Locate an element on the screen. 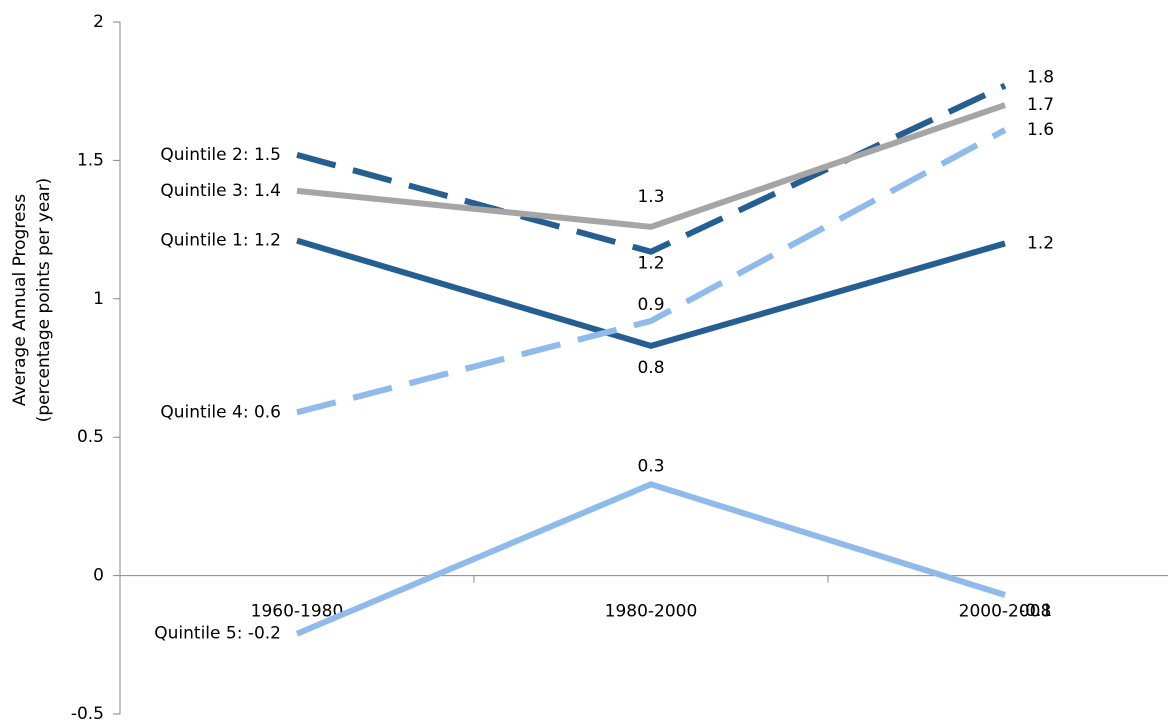  y-tick-label: 1.5 is located at coordinates (90, 160).